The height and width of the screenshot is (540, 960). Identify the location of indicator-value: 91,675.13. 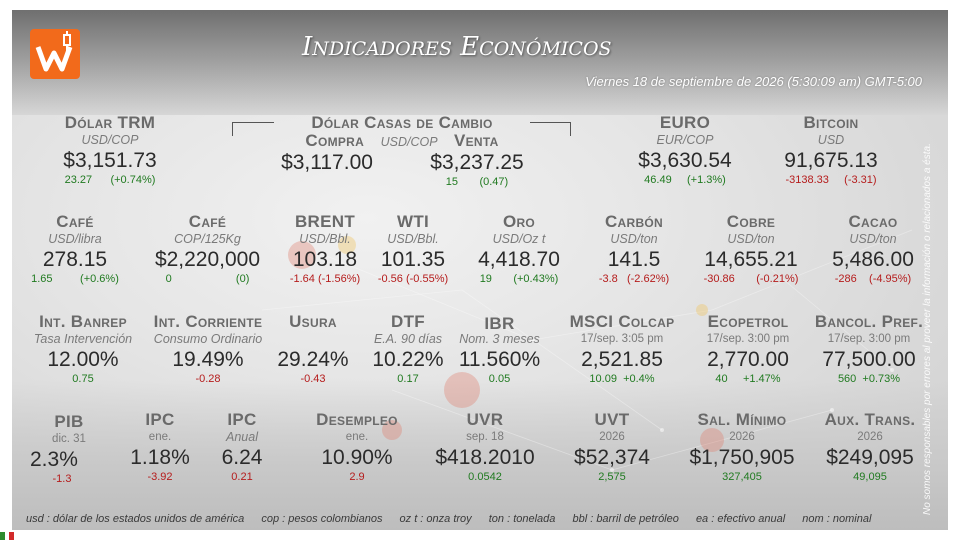
(831, 160).